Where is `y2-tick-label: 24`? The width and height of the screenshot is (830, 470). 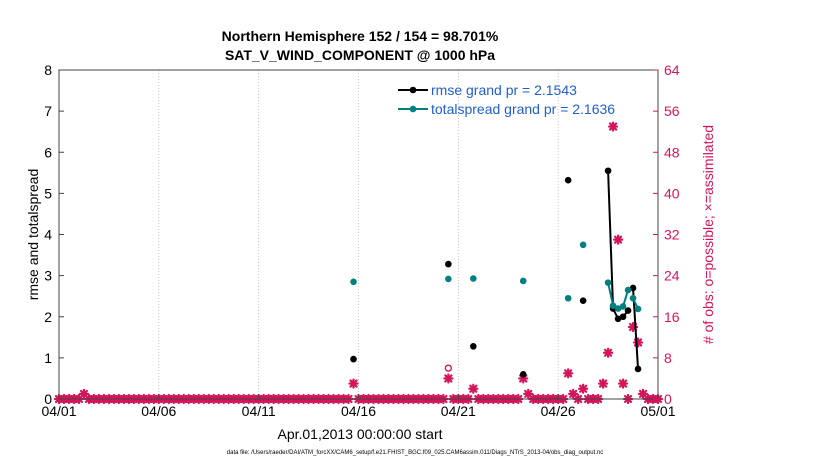
y2-tick-label: 24 is located at coordinates (672, 276).